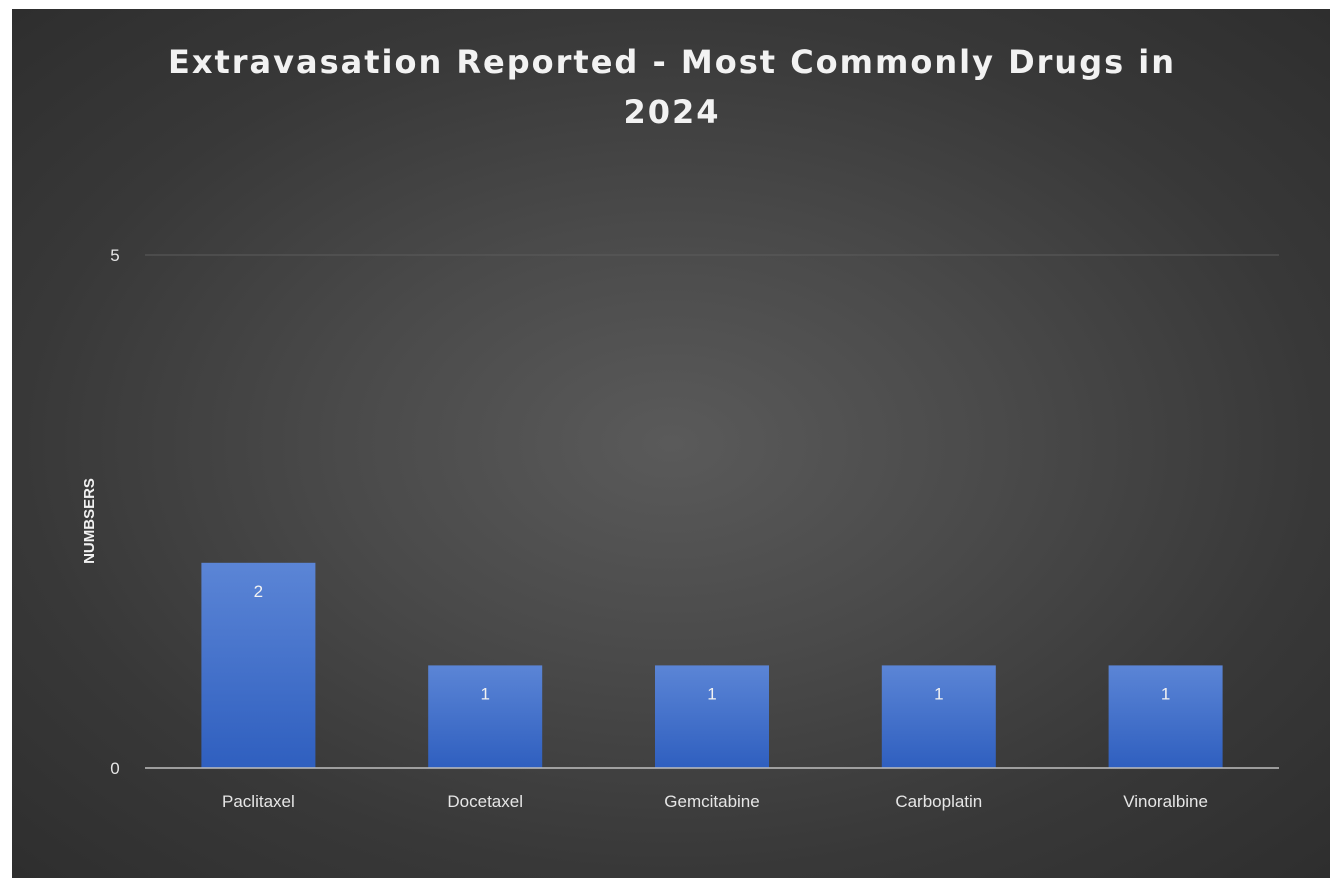 This screenshot has width=1338, height=886. What do you see at coordinates (1165, 801) in the screenshot?
I see `x-tick-label: Vinoralbine` at bounding box center [1165, 801].